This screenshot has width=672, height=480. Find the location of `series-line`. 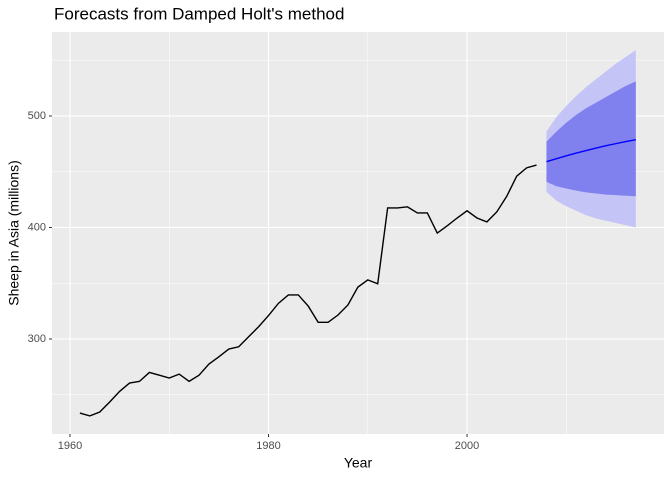

series-line is located at coordinates (591, 151).